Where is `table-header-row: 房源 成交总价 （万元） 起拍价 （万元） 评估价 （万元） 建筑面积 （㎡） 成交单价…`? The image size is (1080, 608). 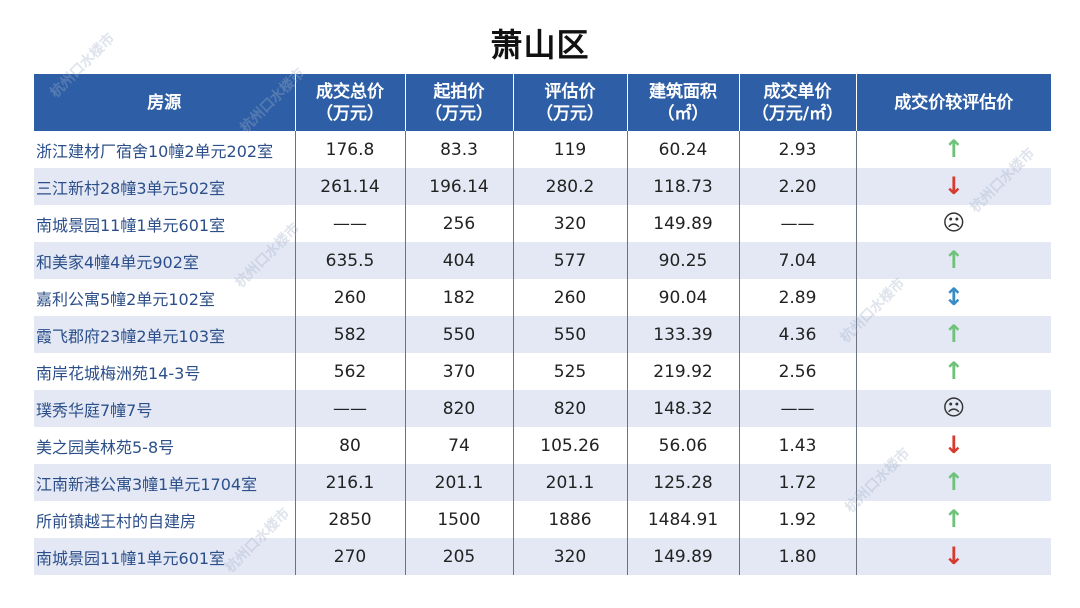
table-header-row: 房源 成交总价 （万元） 起拍价 （万元） 评估价 （万元） 建筑面积 （㎡） 成交单价… is located at coordinates (542, 102).